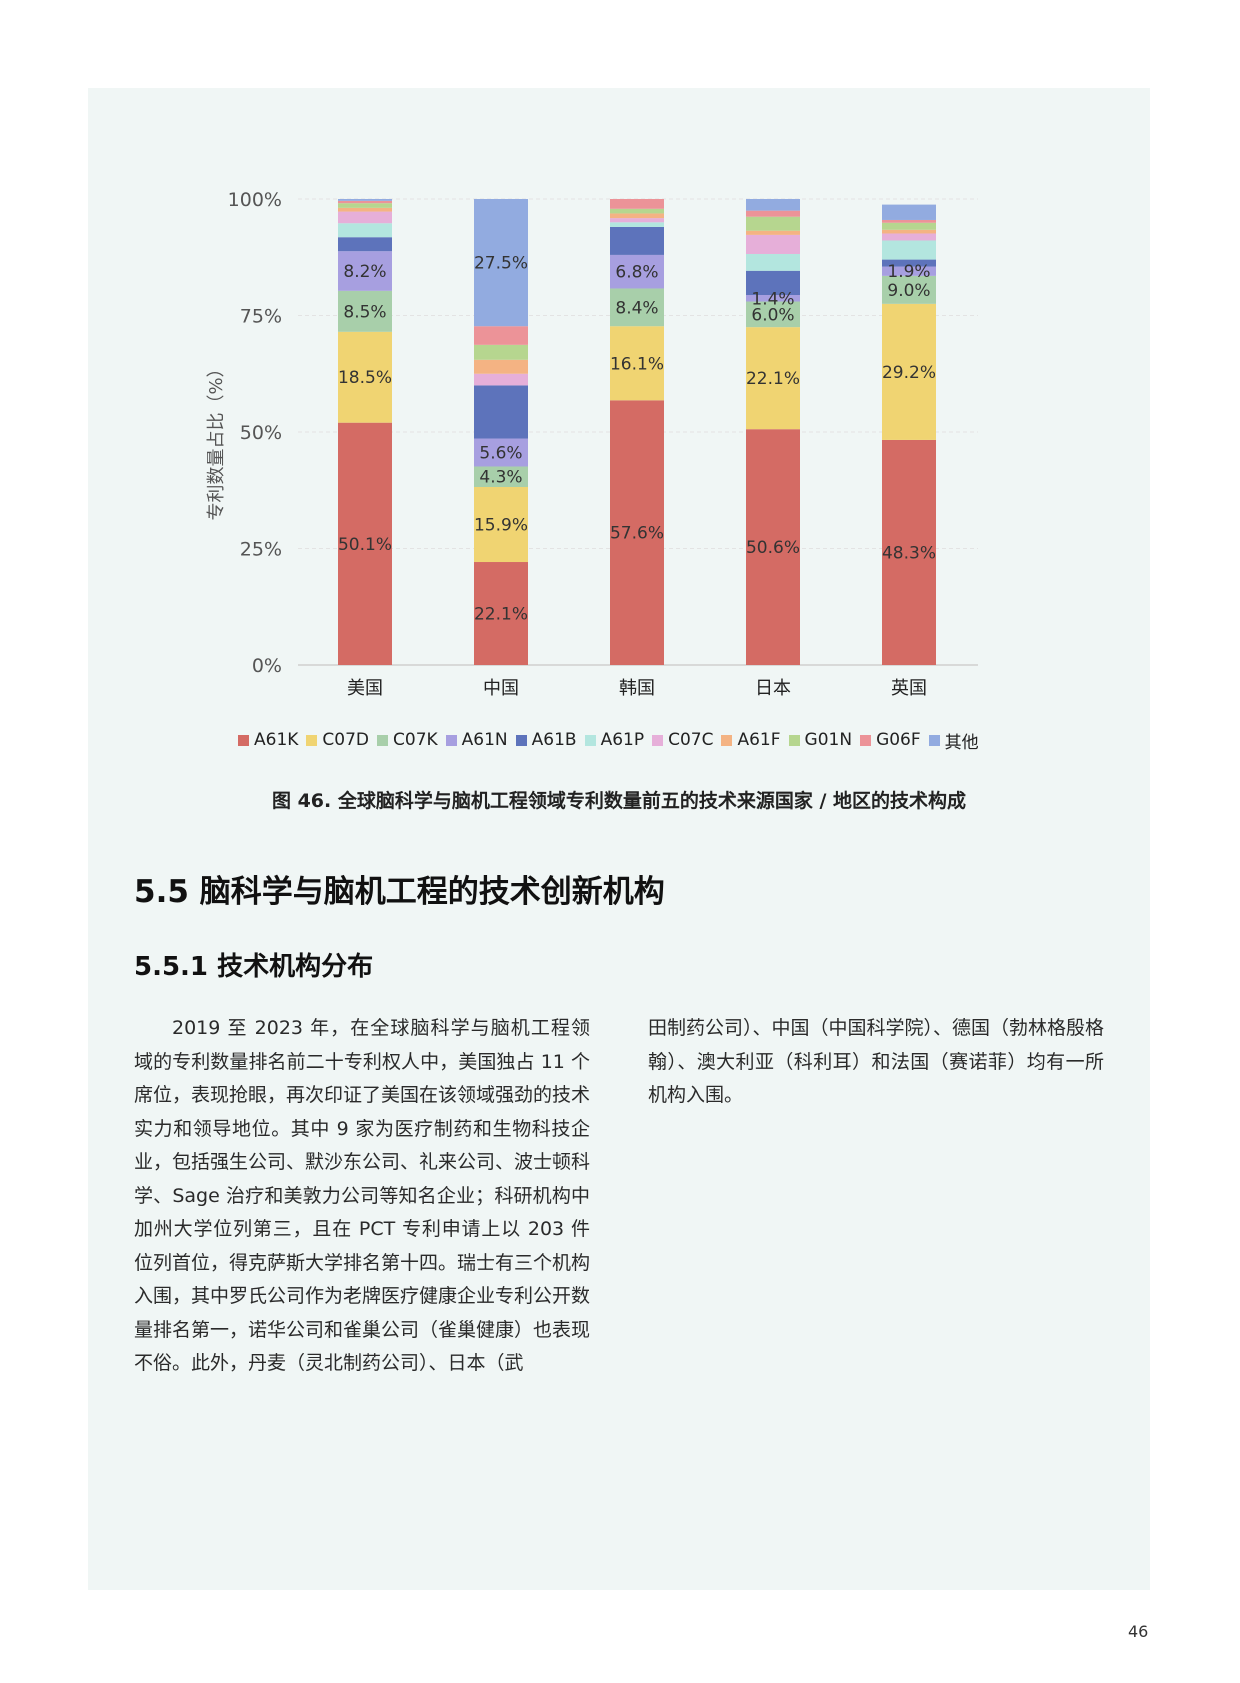 The width and height of the screenshot is (1240, 1683). I want to click on data-label: 8.5%, so click(364, 312).